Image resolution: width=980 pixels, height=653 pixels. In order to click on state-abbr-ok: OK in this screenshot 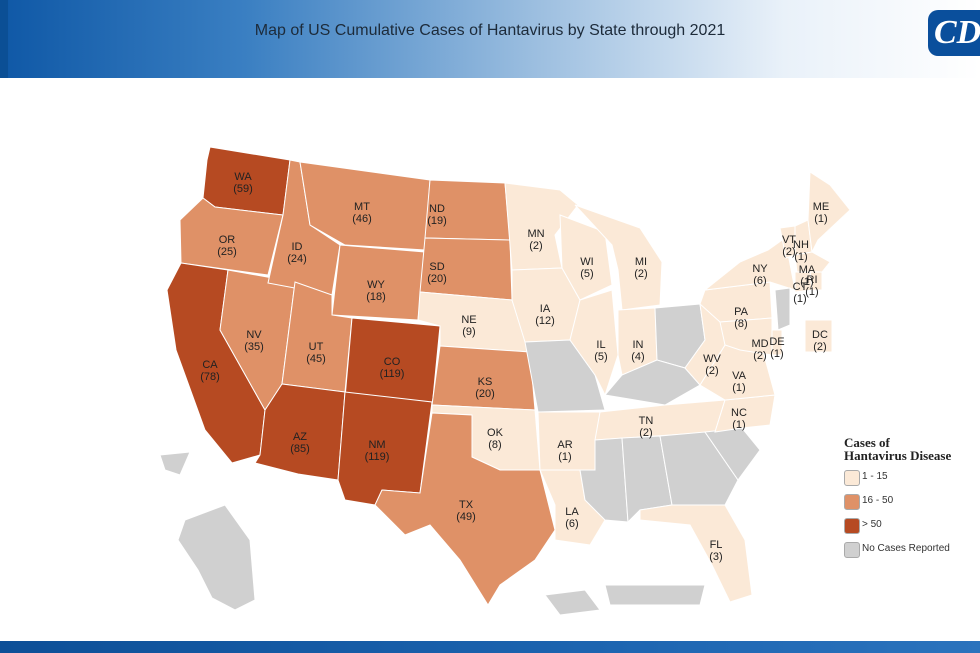, I will do `click(495, 433)`.